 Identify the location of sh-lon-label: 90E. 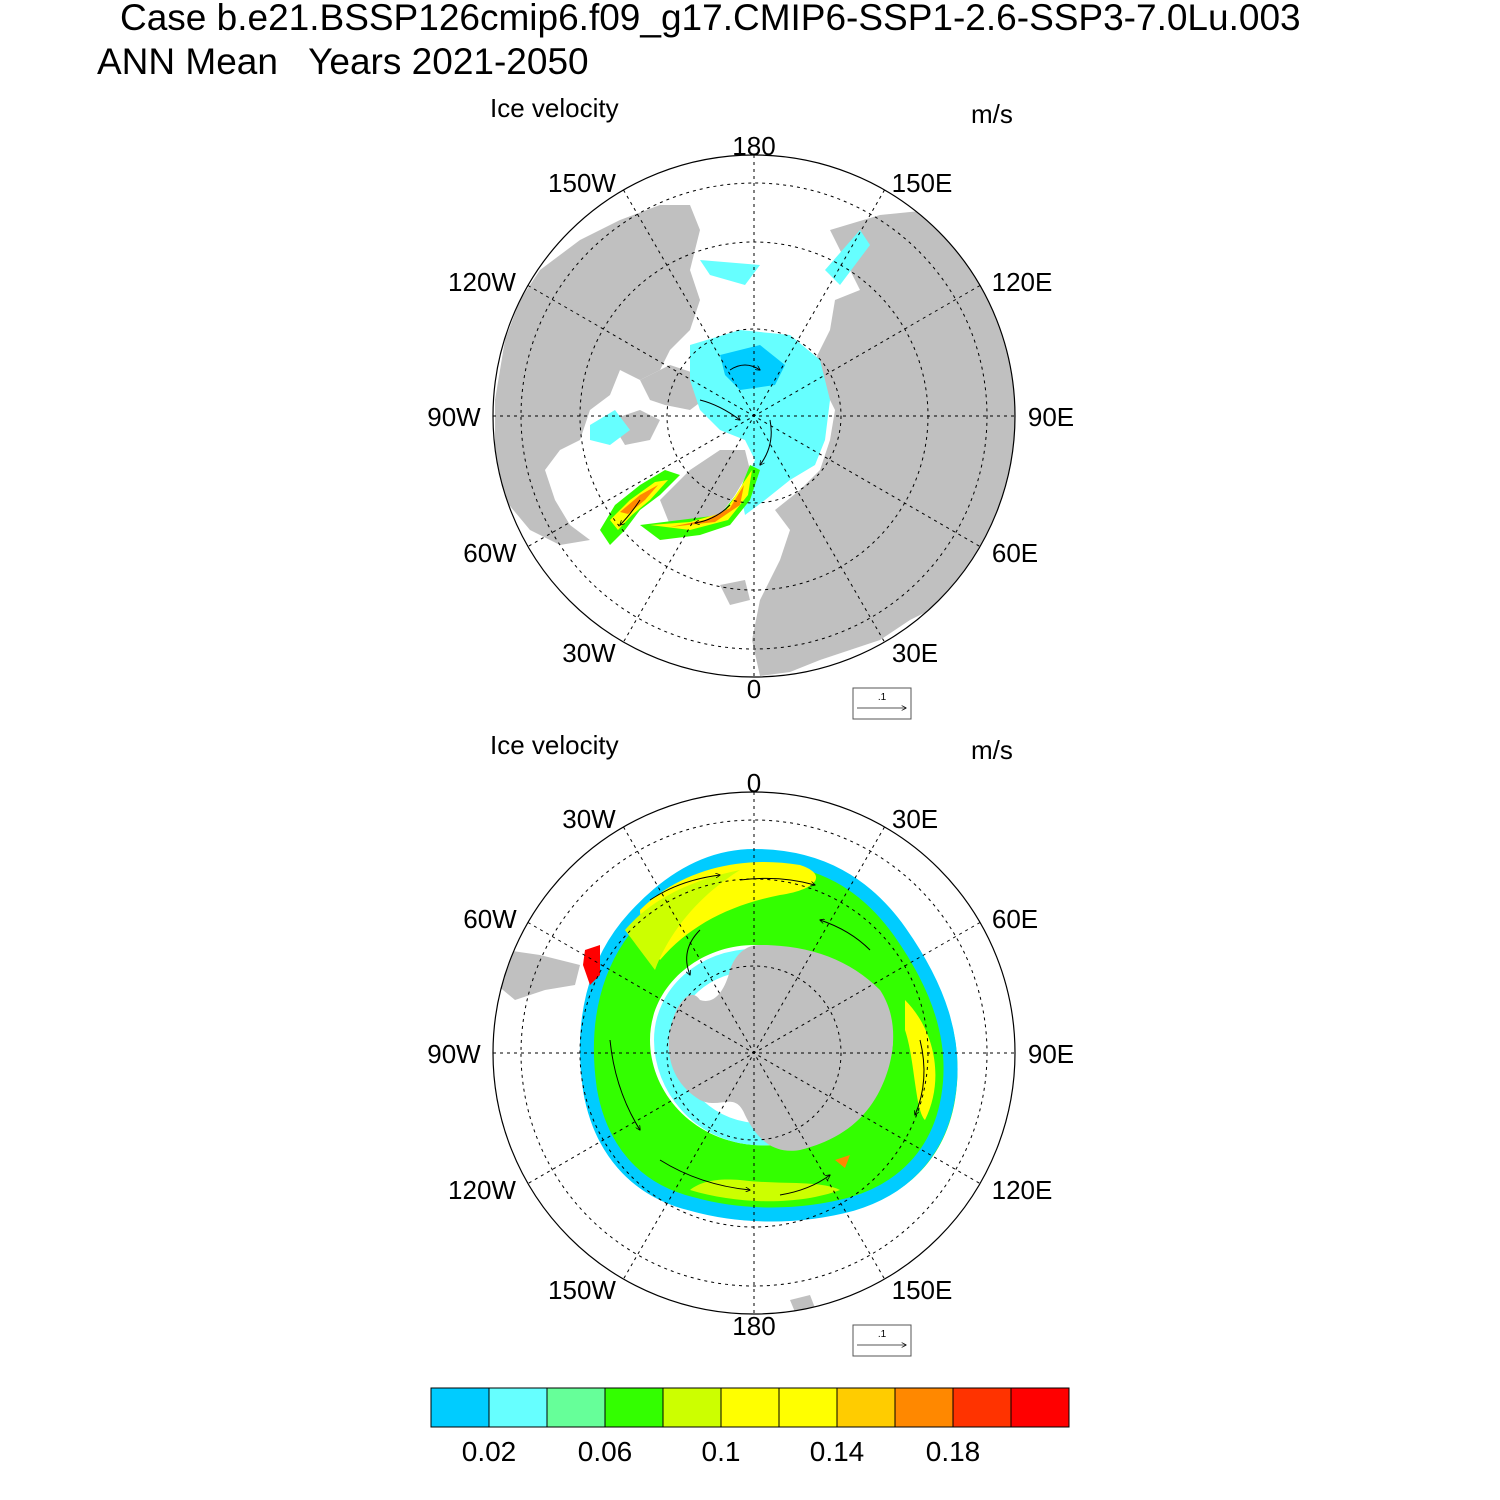
(1051, 1054).